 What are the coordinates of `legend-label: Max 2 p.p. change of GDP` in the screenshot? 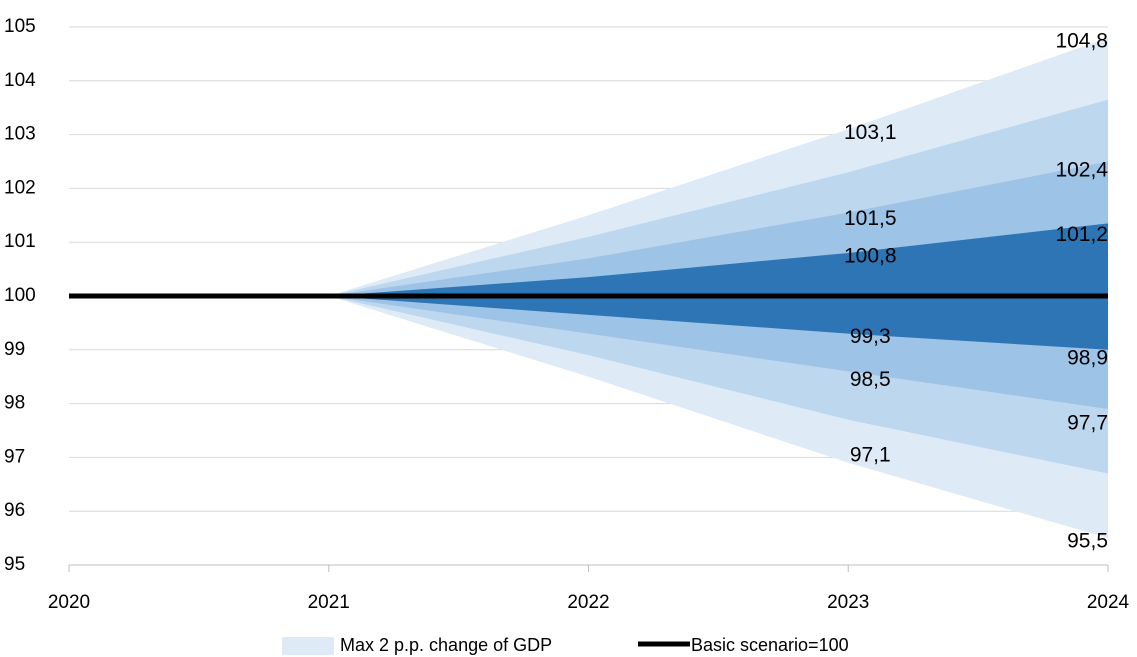 It's located at (446, 645).